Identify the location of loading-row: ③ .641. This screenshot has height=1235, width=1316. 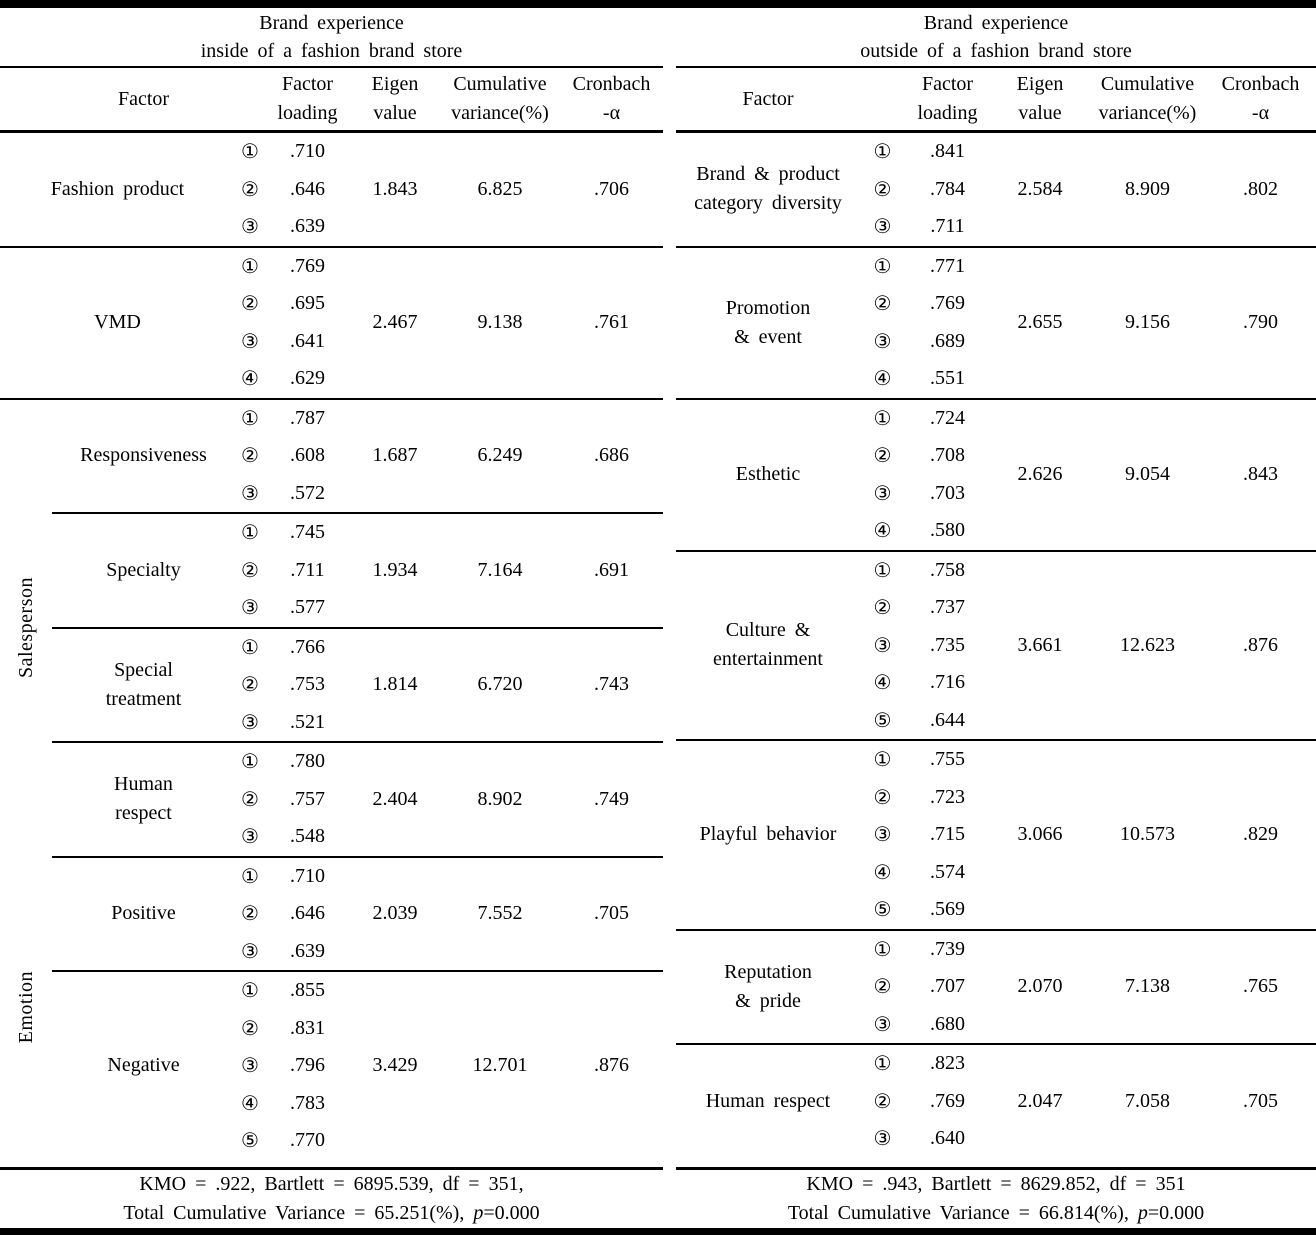
(292, 342).